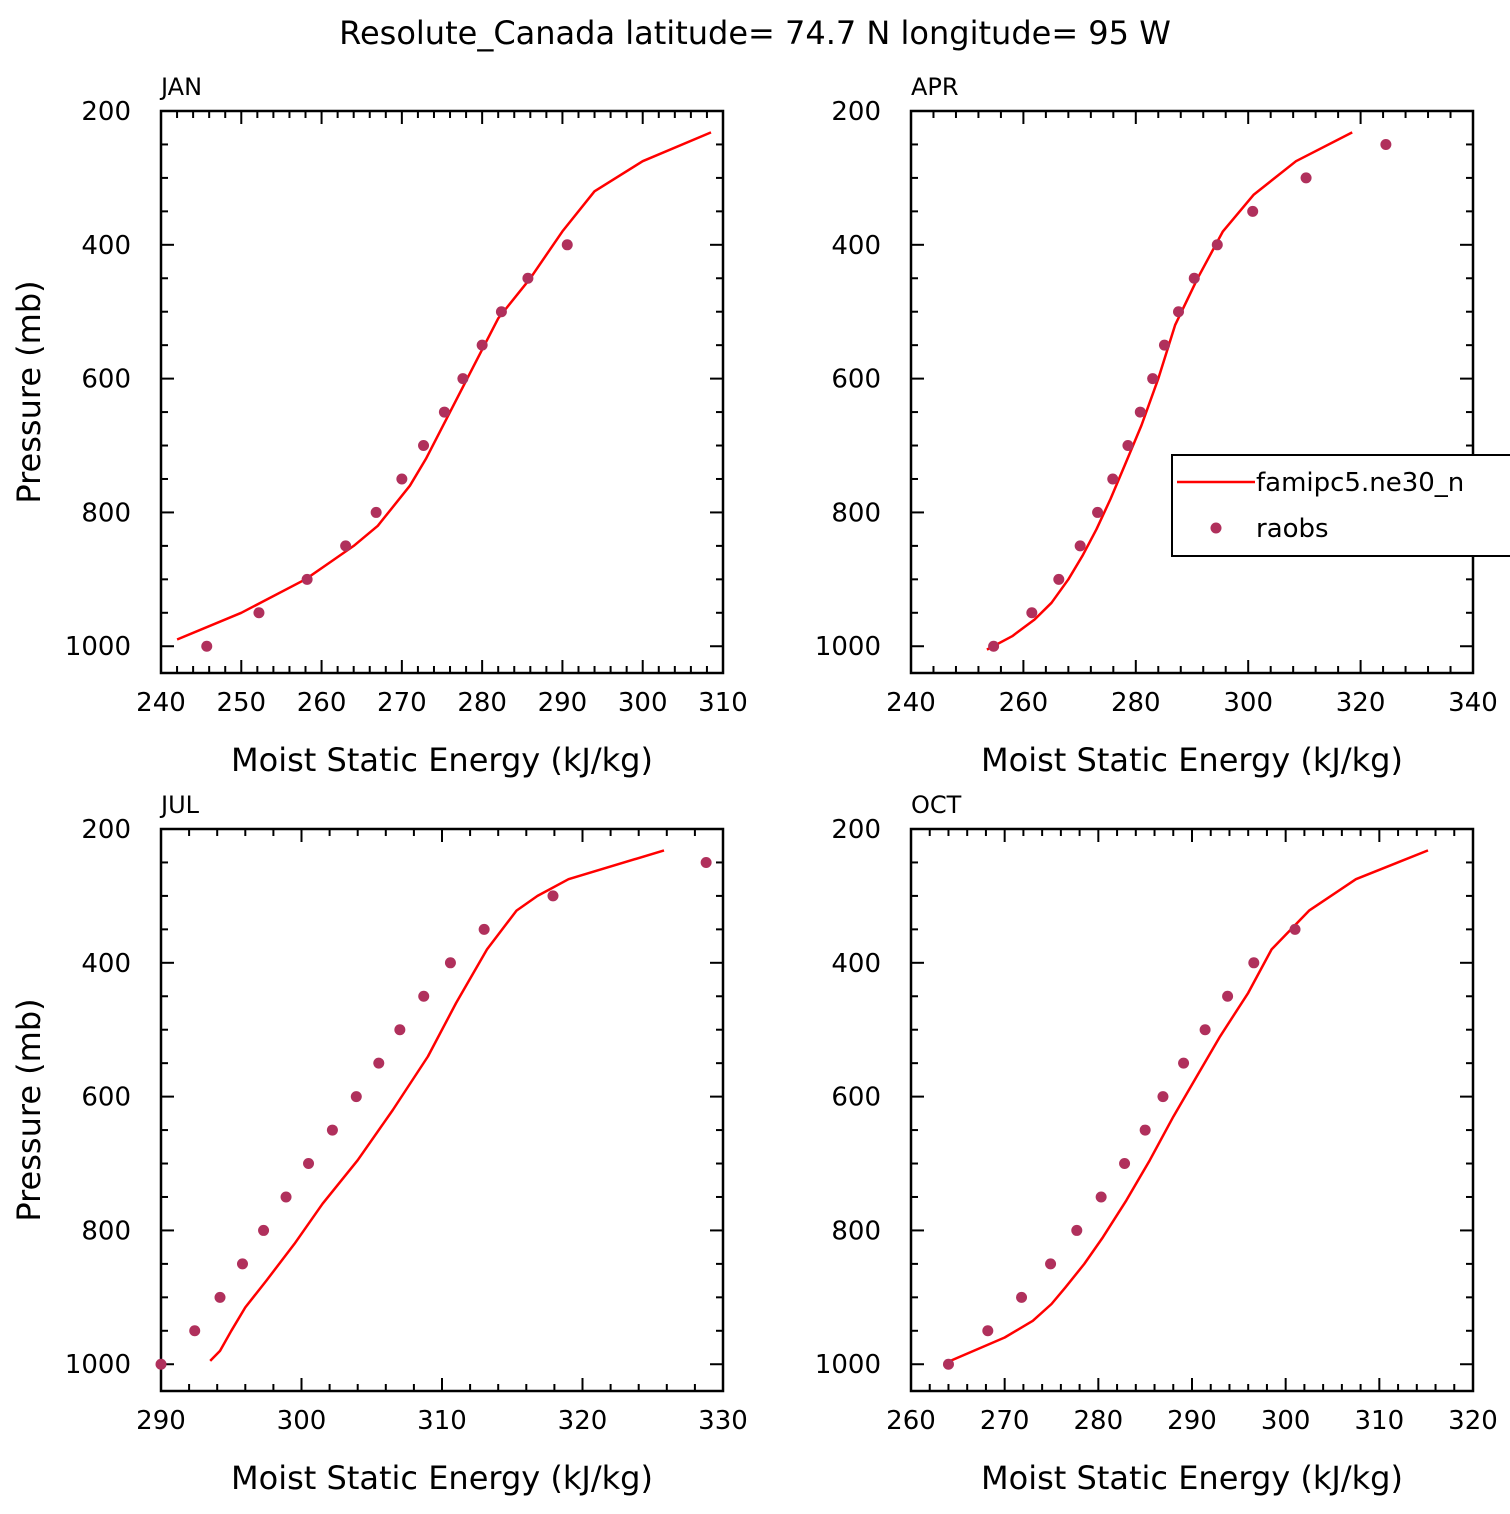  Describe the element at coordinates (1005, 1421) in the screenshot. I see `x-tick-label: 270` at that location.